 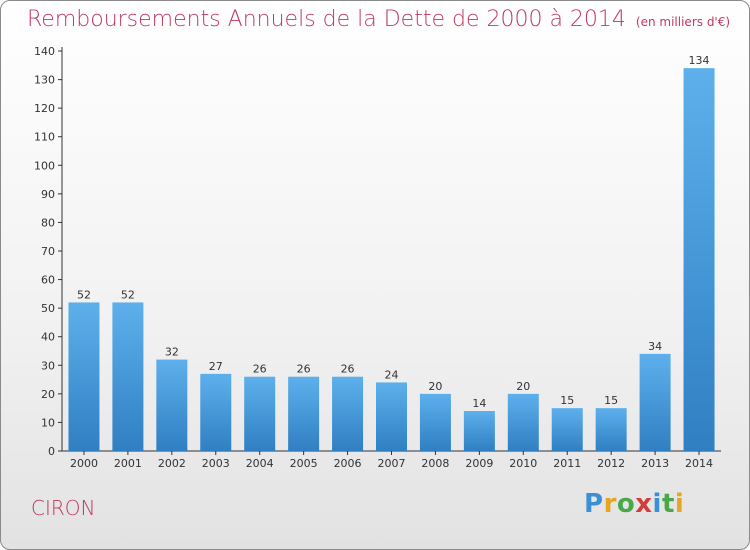 What do you see at coordinates (435, 463) in the screenshot?
I see `x-tick-label: 2008` at bounding box center [435, 463].